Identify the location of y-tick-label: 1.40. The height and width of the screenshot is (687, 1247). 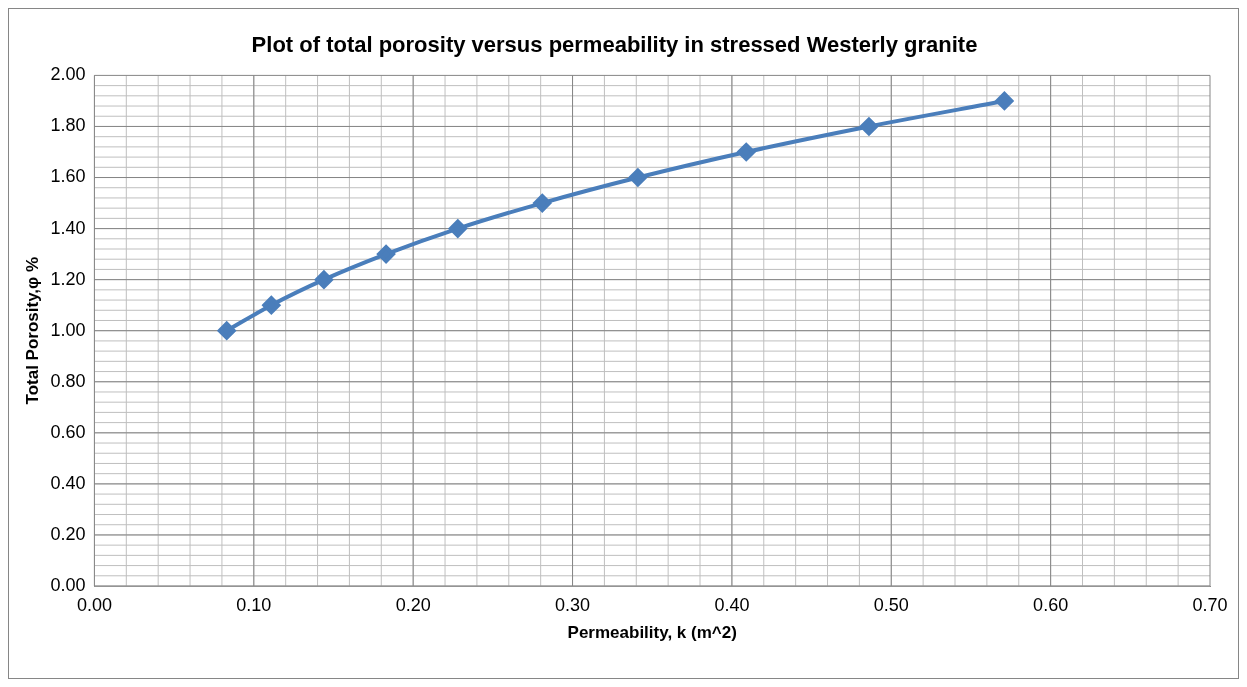
(68, 227).